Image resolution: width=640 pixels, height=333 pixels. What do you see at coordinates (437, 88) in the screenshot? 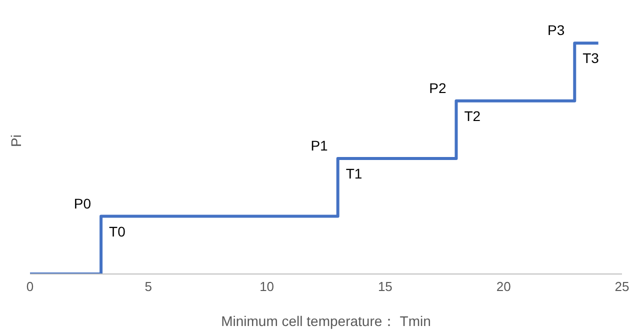
I see `annotation: P2` at bounding box center [437, 88].